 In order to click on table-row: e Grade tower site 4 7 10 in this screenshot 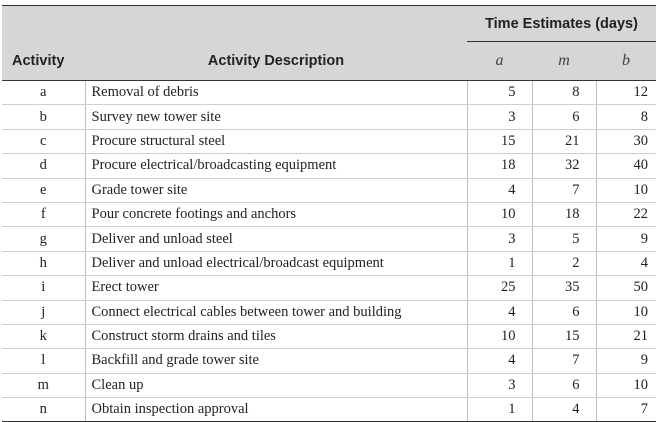, I will do `click(329, 190)`.